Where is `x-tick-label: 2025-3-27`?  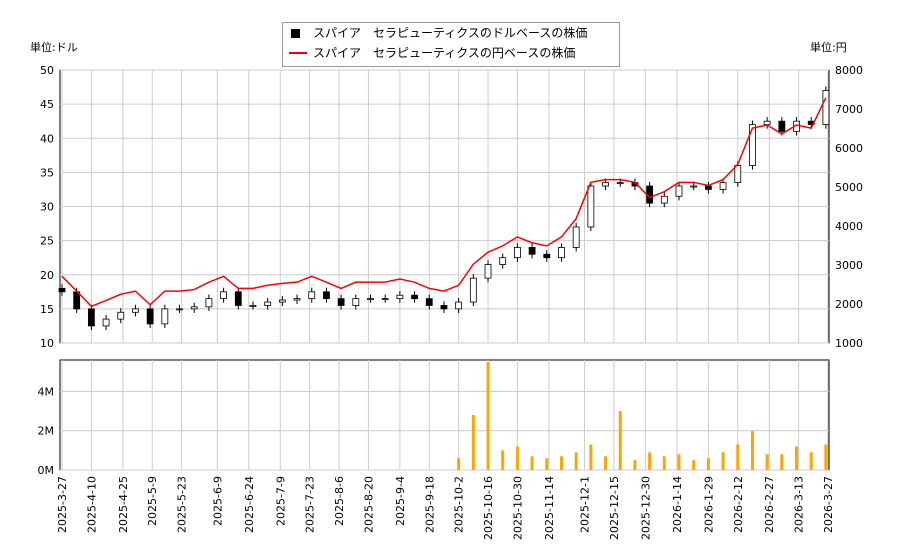
x-tick-label: 2025-3-27 is located at coordinates (62, 504).